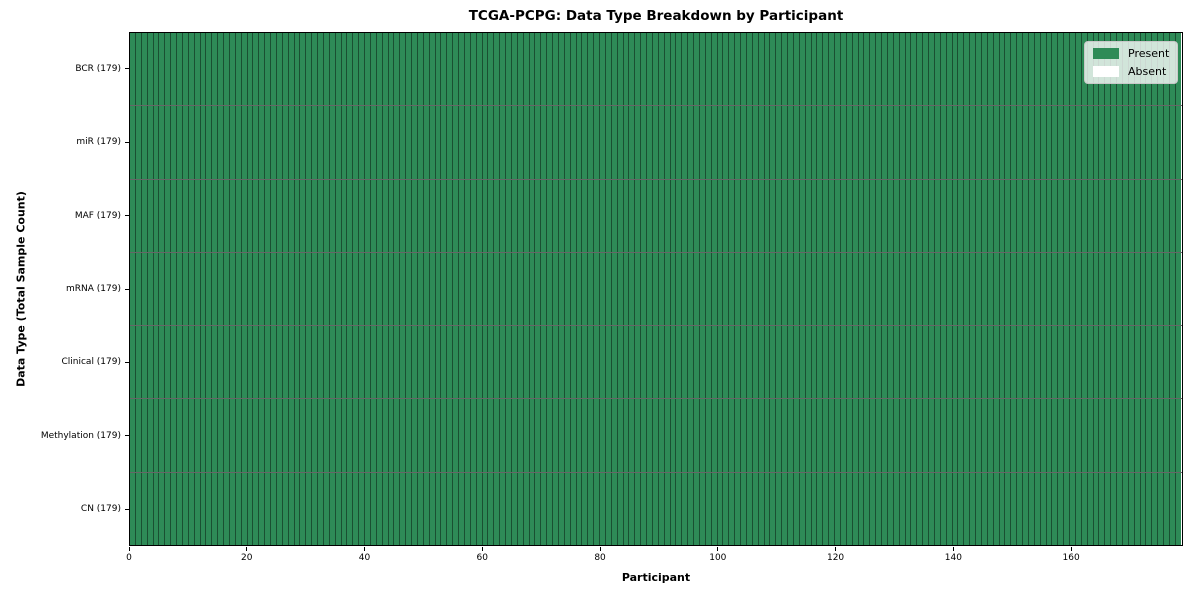 Image resolution: width=1200 pixels, height=600 pixels. I want to click on legend-label: Present, so click(1149, 53).